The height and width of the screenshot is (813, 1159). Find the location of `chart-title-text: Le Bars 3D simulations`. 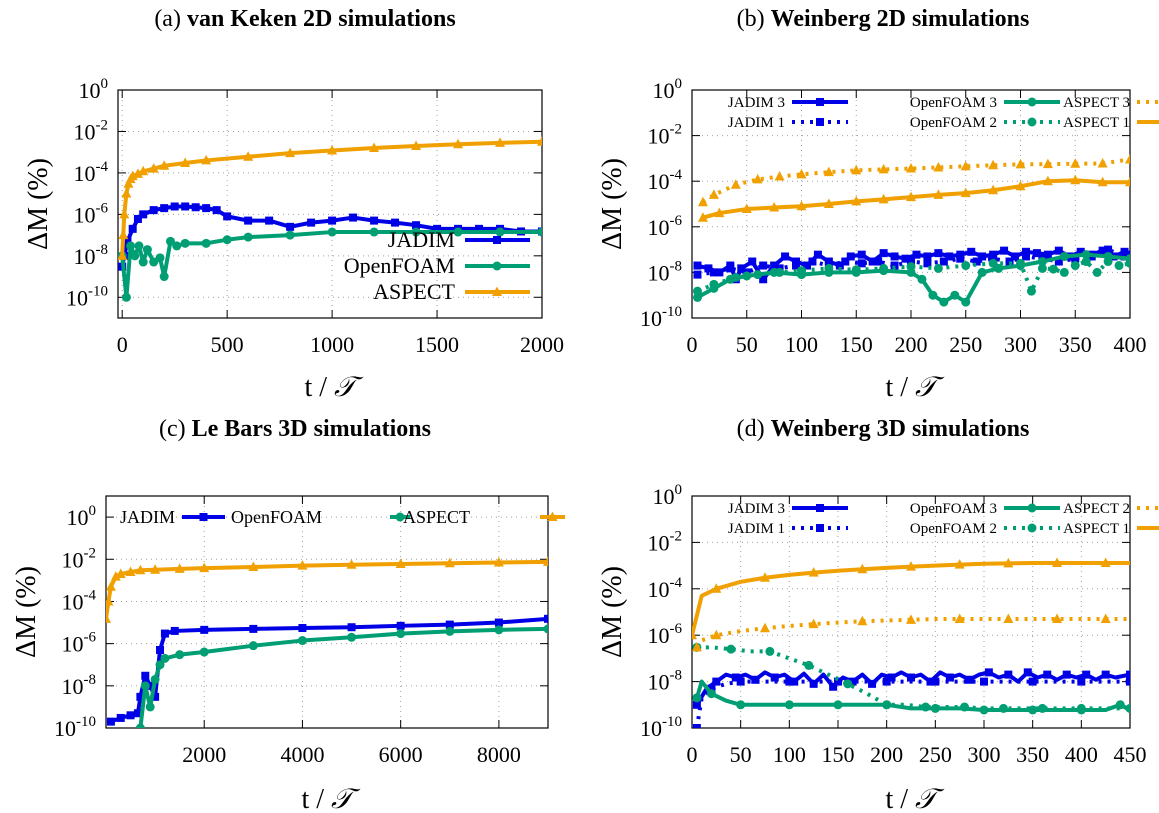

chart-title-text: Le Bars 3D simulations is located at coordinates (311, 429).